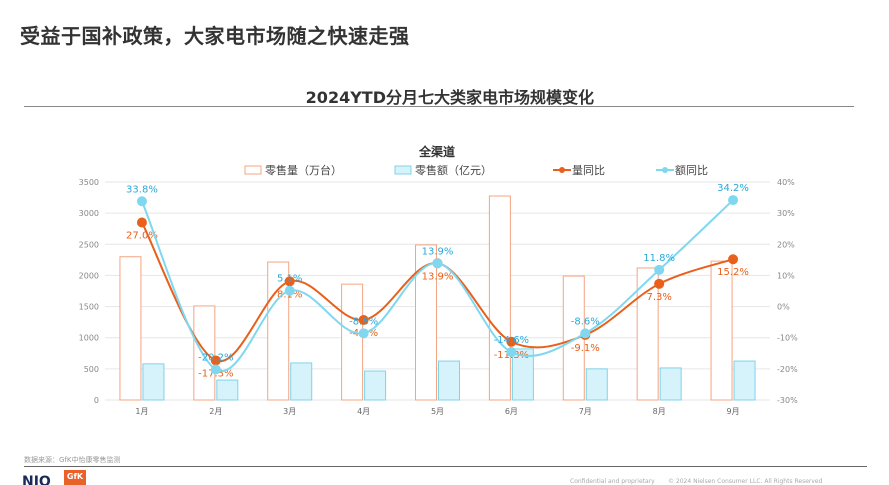 The image size is (889, 485). What do you see at coordinates (75, 477) in the screenshot?
I see `gfk-logo: GfK` at bounding box center [75, 477].